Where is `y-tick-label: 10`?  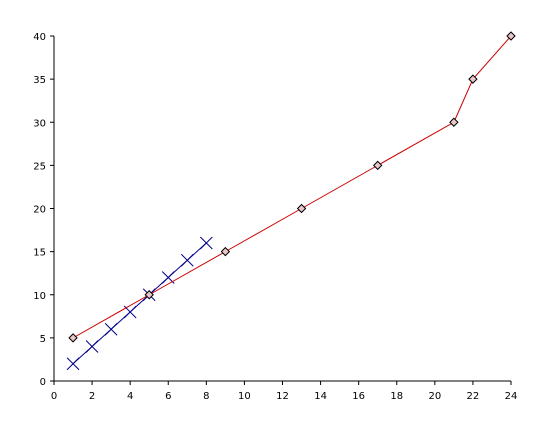 y-tick-label: 10 is located at coordinates (39, 296).